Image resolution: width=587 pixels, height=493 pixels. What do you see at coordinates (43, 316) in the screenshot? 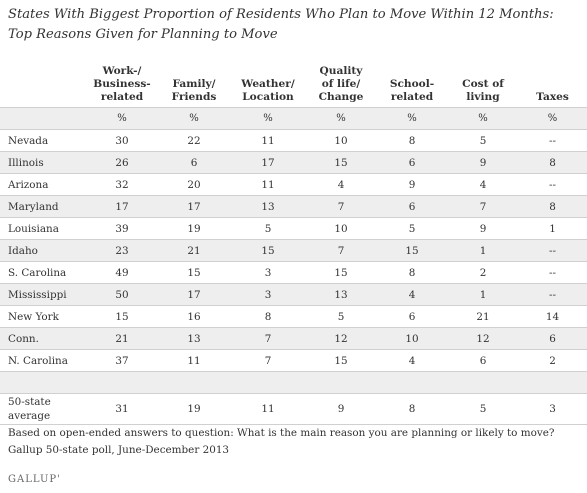
I see `state-name: New York` at bounding box center [43, 316].